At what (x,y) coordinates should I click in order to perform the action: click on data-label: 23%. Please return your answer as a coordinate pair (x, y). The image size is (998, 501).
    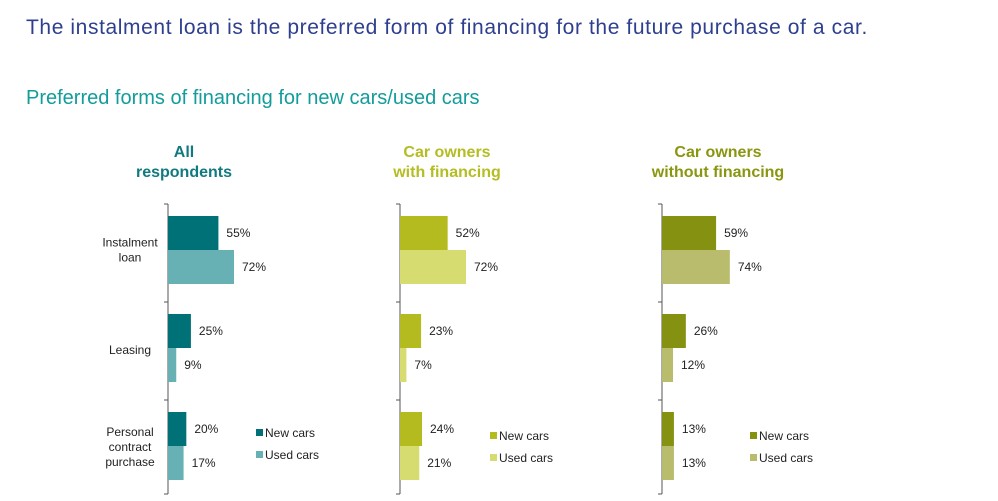
    Looking at the image, I should click on (441, 331).